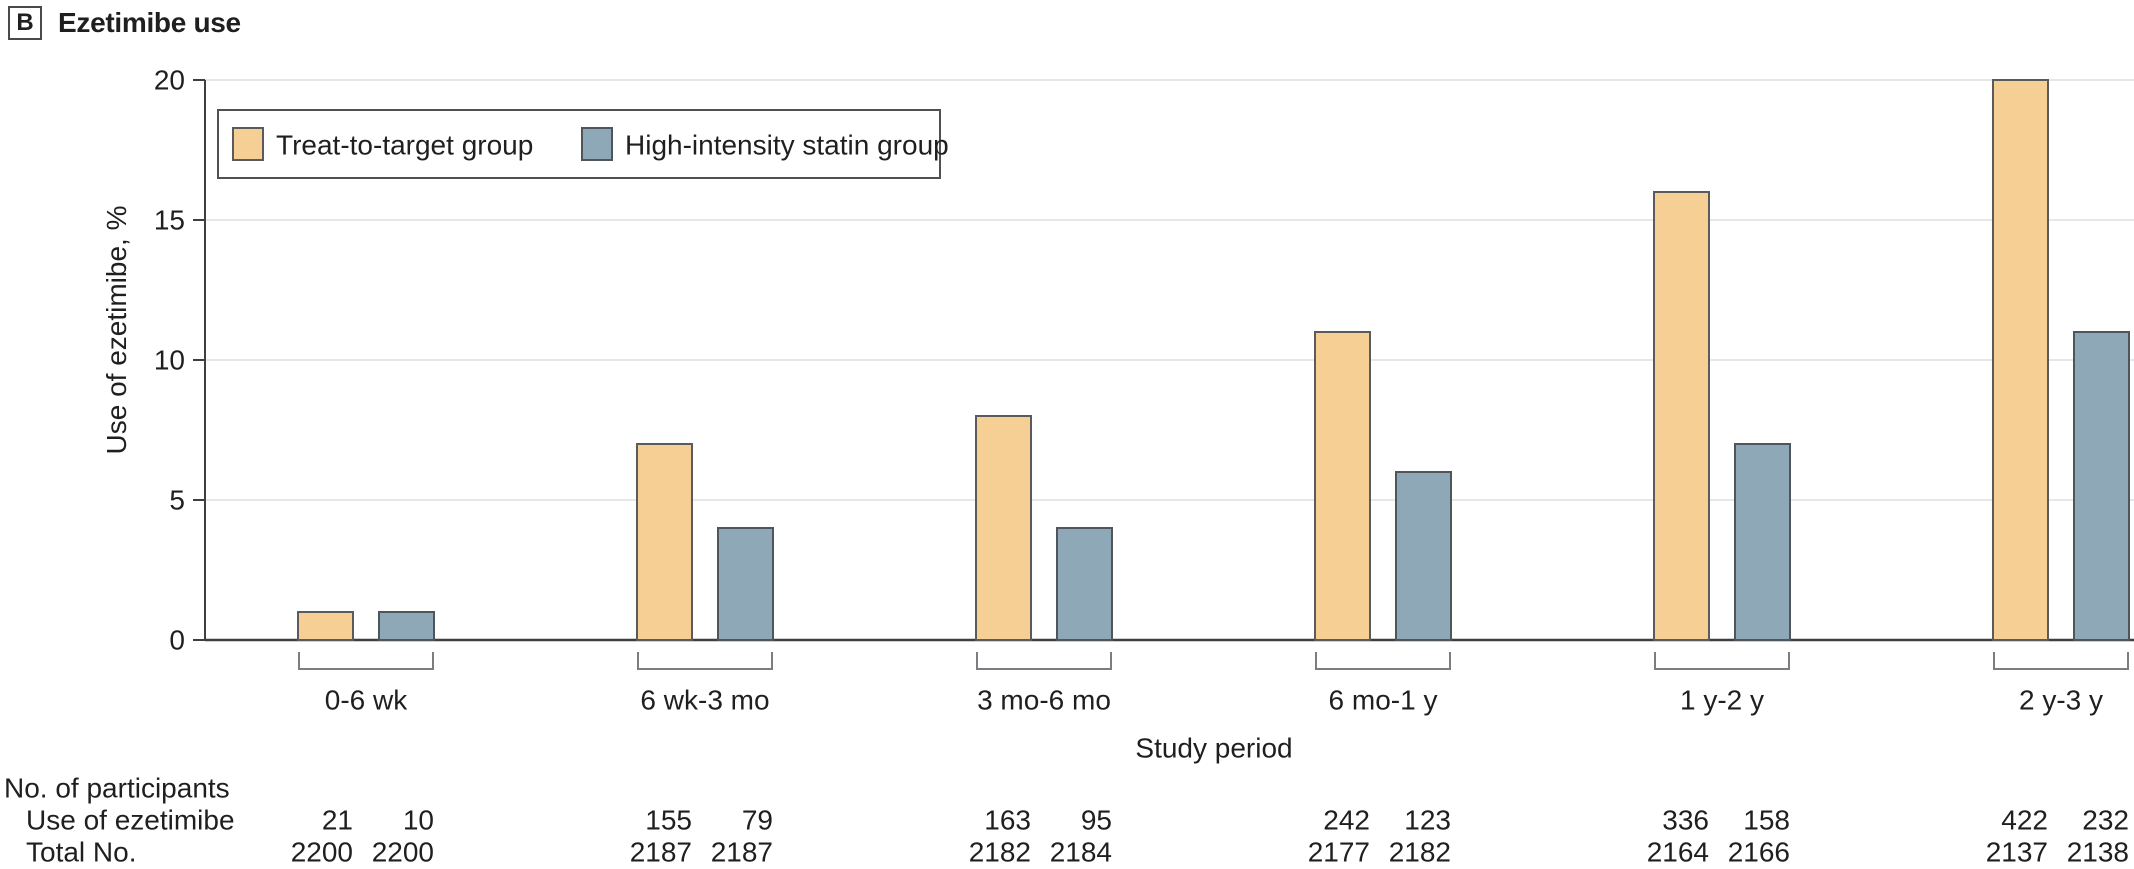 The width and height of the screenshot is (2134, 869). Describe the element at coordinates (745, 584) in the screenshot. I see `bar-high-intensity-statin-group-6-wk-3-mo` at that location.